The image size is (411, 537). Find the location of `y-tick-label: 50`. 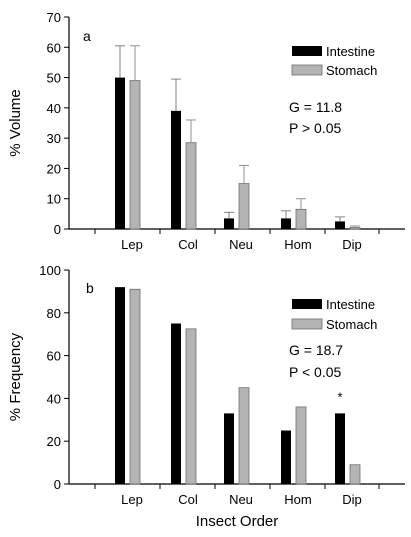

y-tick-label: 50 is located at coordinates (54, 78).